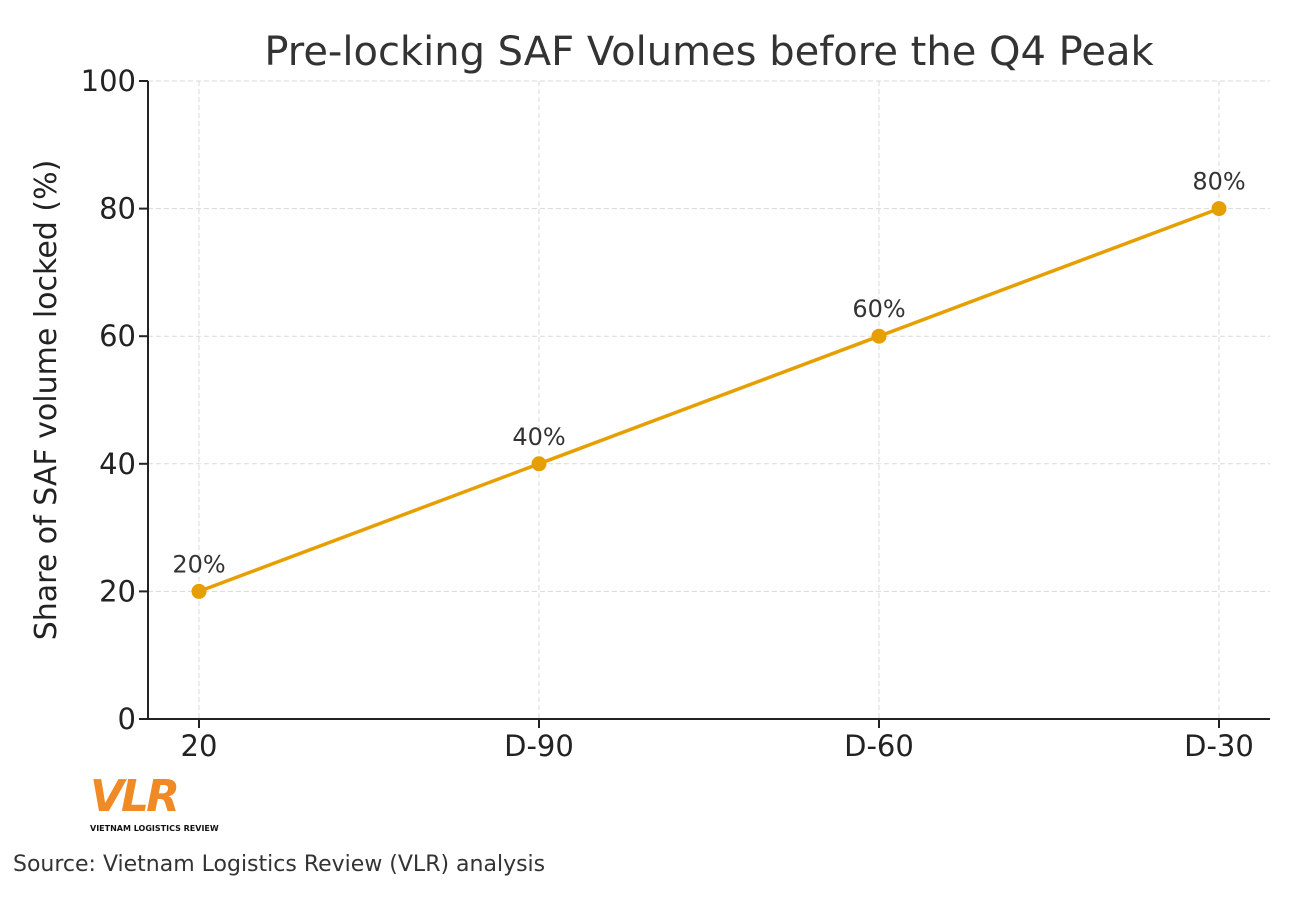 This screenshot has height=900, width=1300. Describe the element at coordinates (117, 464) in the screenshot. I see `y-tick-label: 40` at that location.